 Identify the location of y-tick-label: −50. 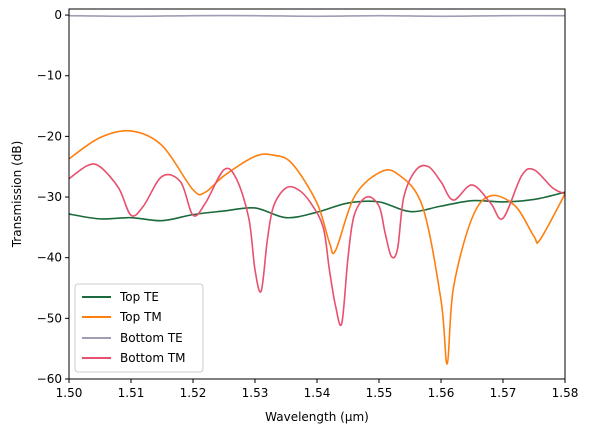
(49, 318).